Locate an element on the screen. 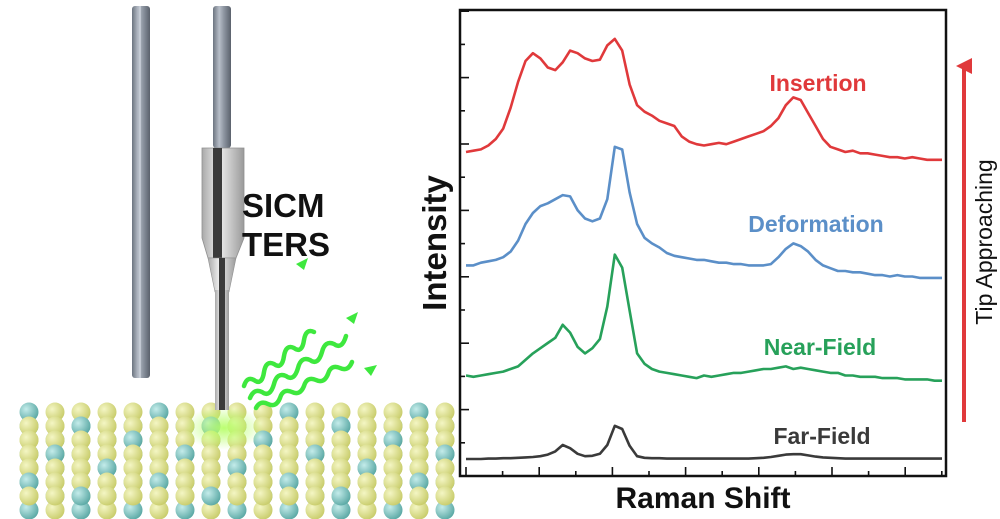 Image resolution: width=1000 pixels, height=519 pixels. spectrum-line-insertion is located at coordinates (703, 99).